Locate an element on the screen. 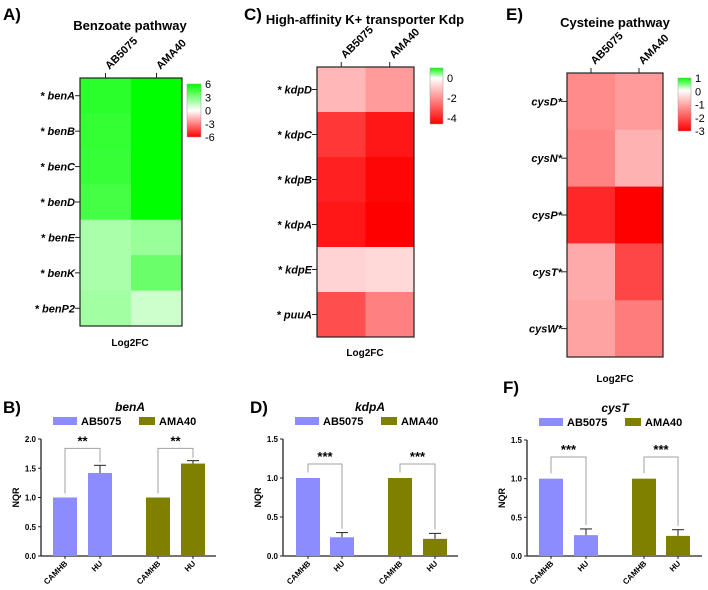  colorbar-tick-label: -4 is located at coordinates (452, 119).